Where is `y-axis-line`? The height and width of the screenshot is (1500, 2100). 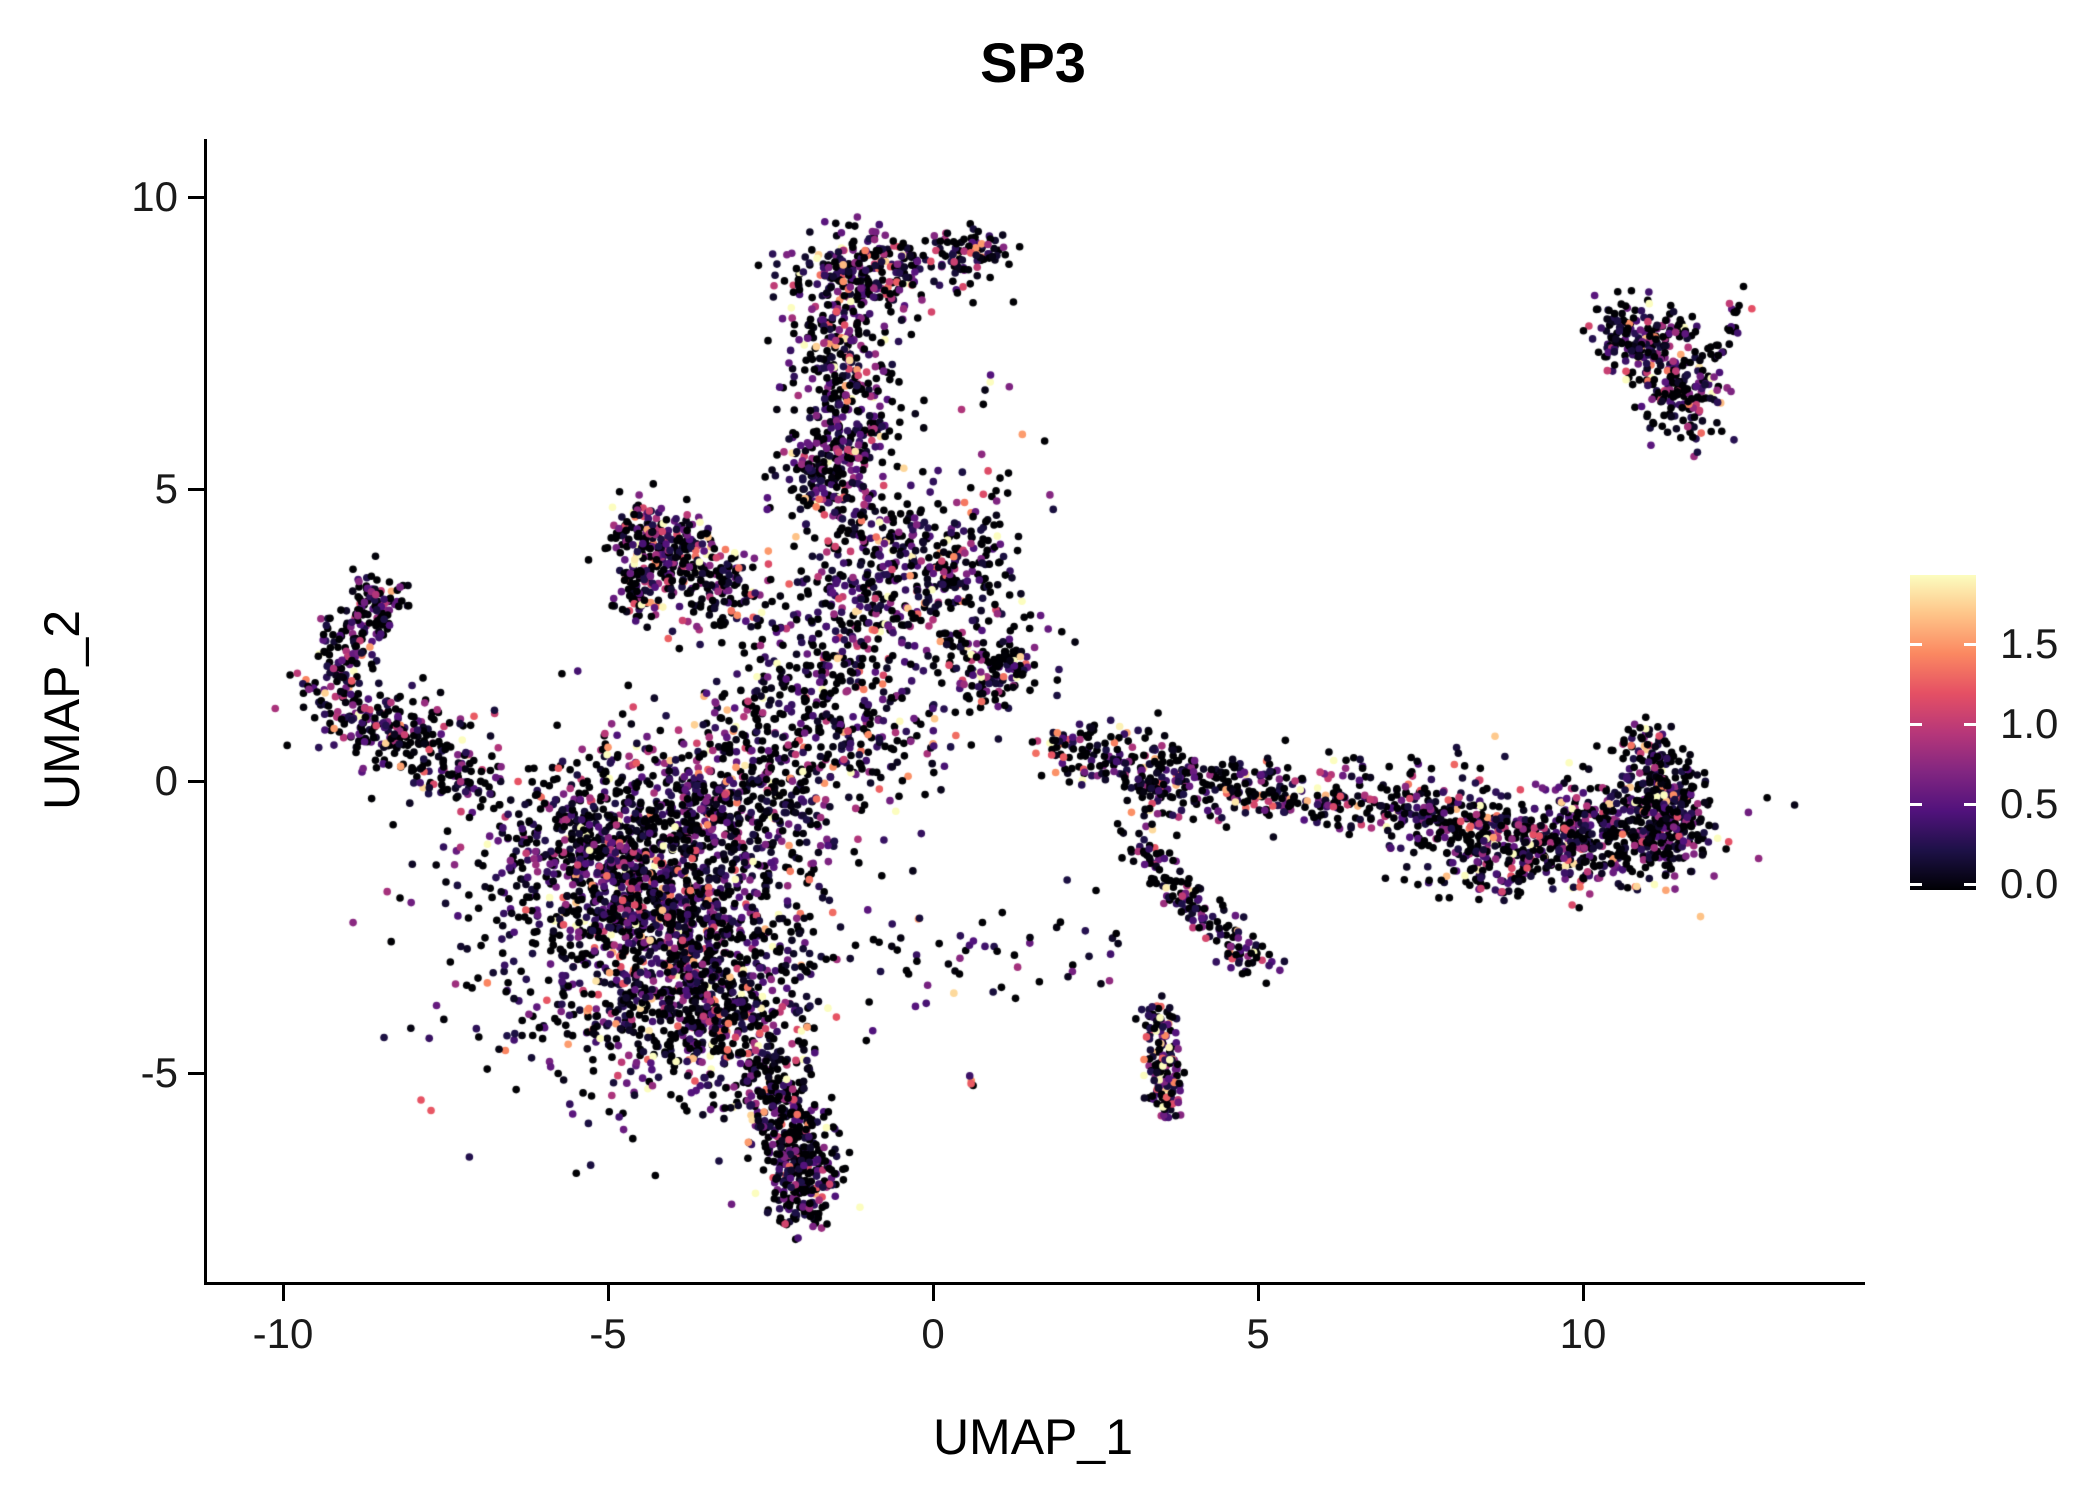 y-axis-line is located at coordinates (205, 712).